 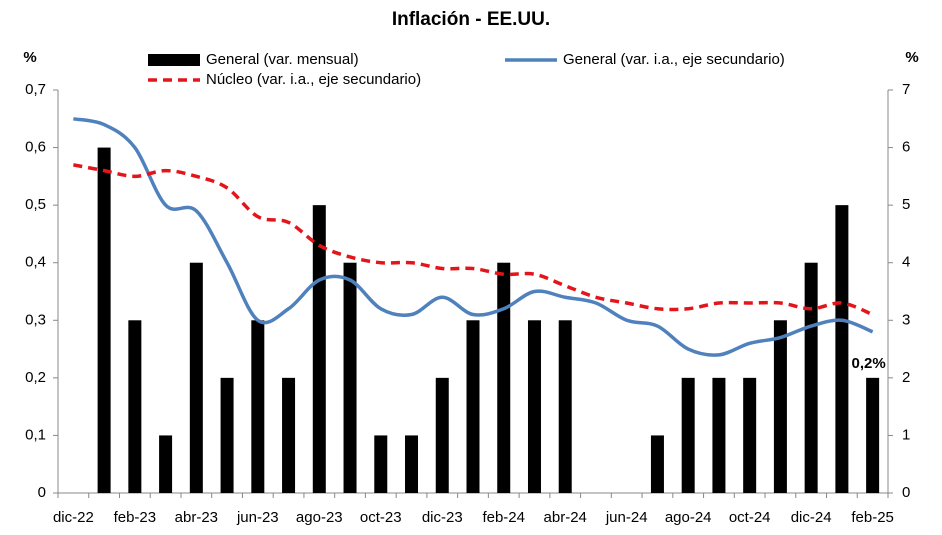 What do you see at coordinates (906, 492) in the screenshot?
I see `y2-tick-label: 0` at bounding box center [906, 492].